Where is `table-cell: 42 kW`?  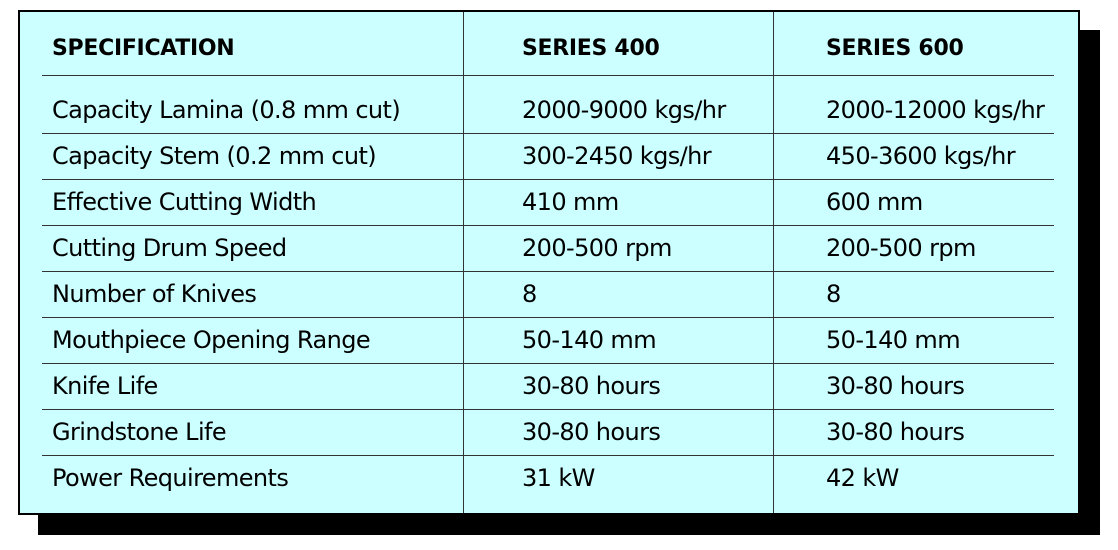 table-cell: 42 kW is located at coordinates (862, 478).